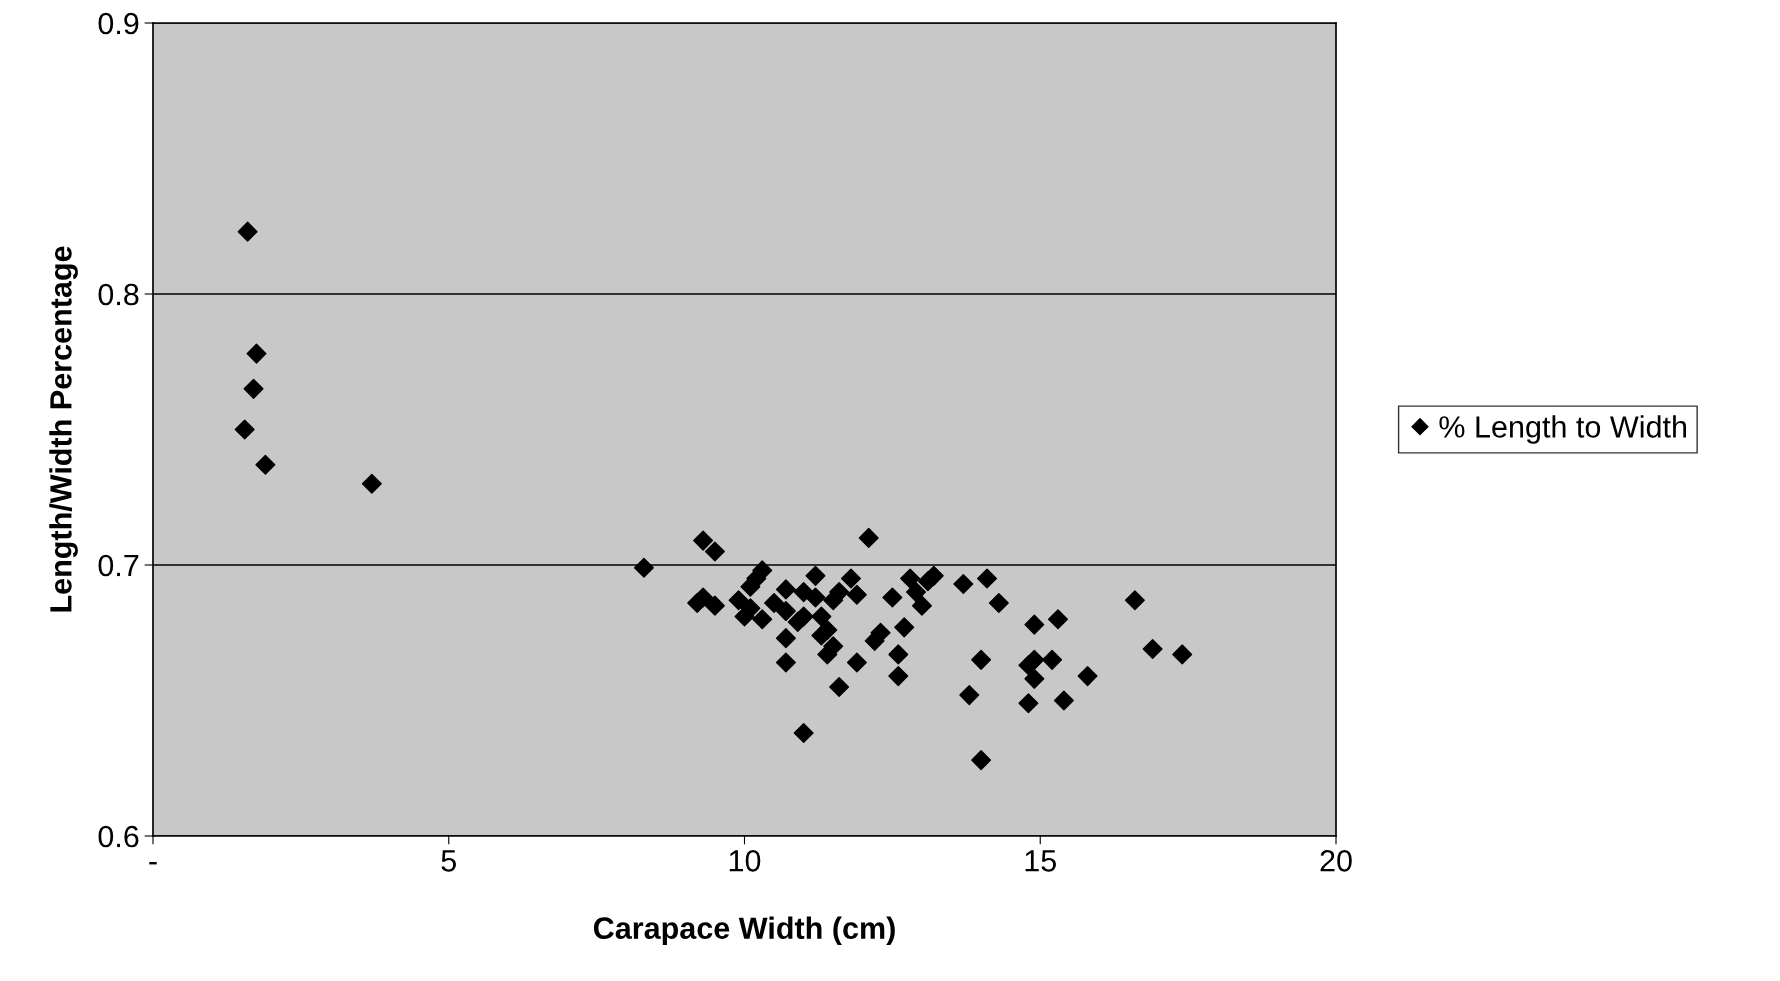 Image resolution: width=1780 pixels, height=981 pixels. Describe the element at coordinates (448, 861) in the screenshot. I see `x-tick-label: 5` at that location.